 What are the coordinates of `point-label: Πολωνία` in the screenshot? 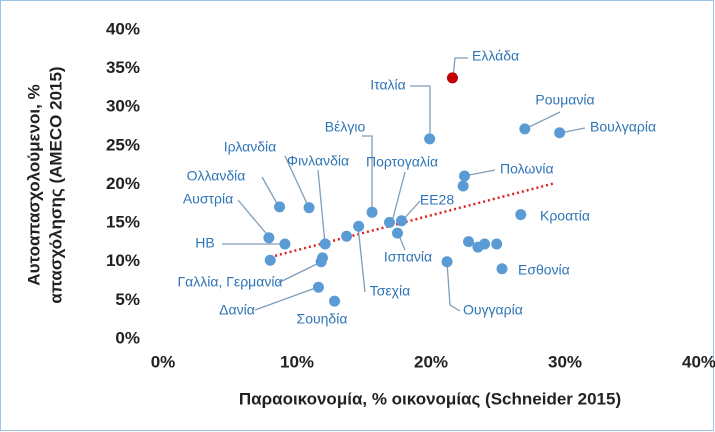 It's located at (527, 169).